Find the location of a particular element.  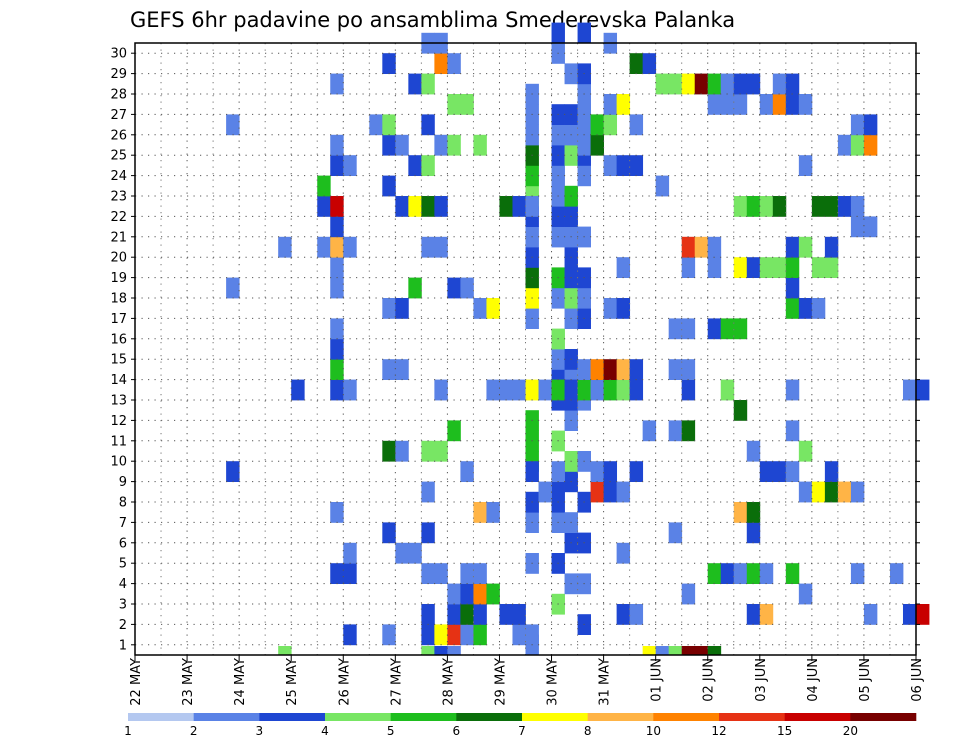

x-tick-label: 06 JUN is located at coordinates (917, 680).